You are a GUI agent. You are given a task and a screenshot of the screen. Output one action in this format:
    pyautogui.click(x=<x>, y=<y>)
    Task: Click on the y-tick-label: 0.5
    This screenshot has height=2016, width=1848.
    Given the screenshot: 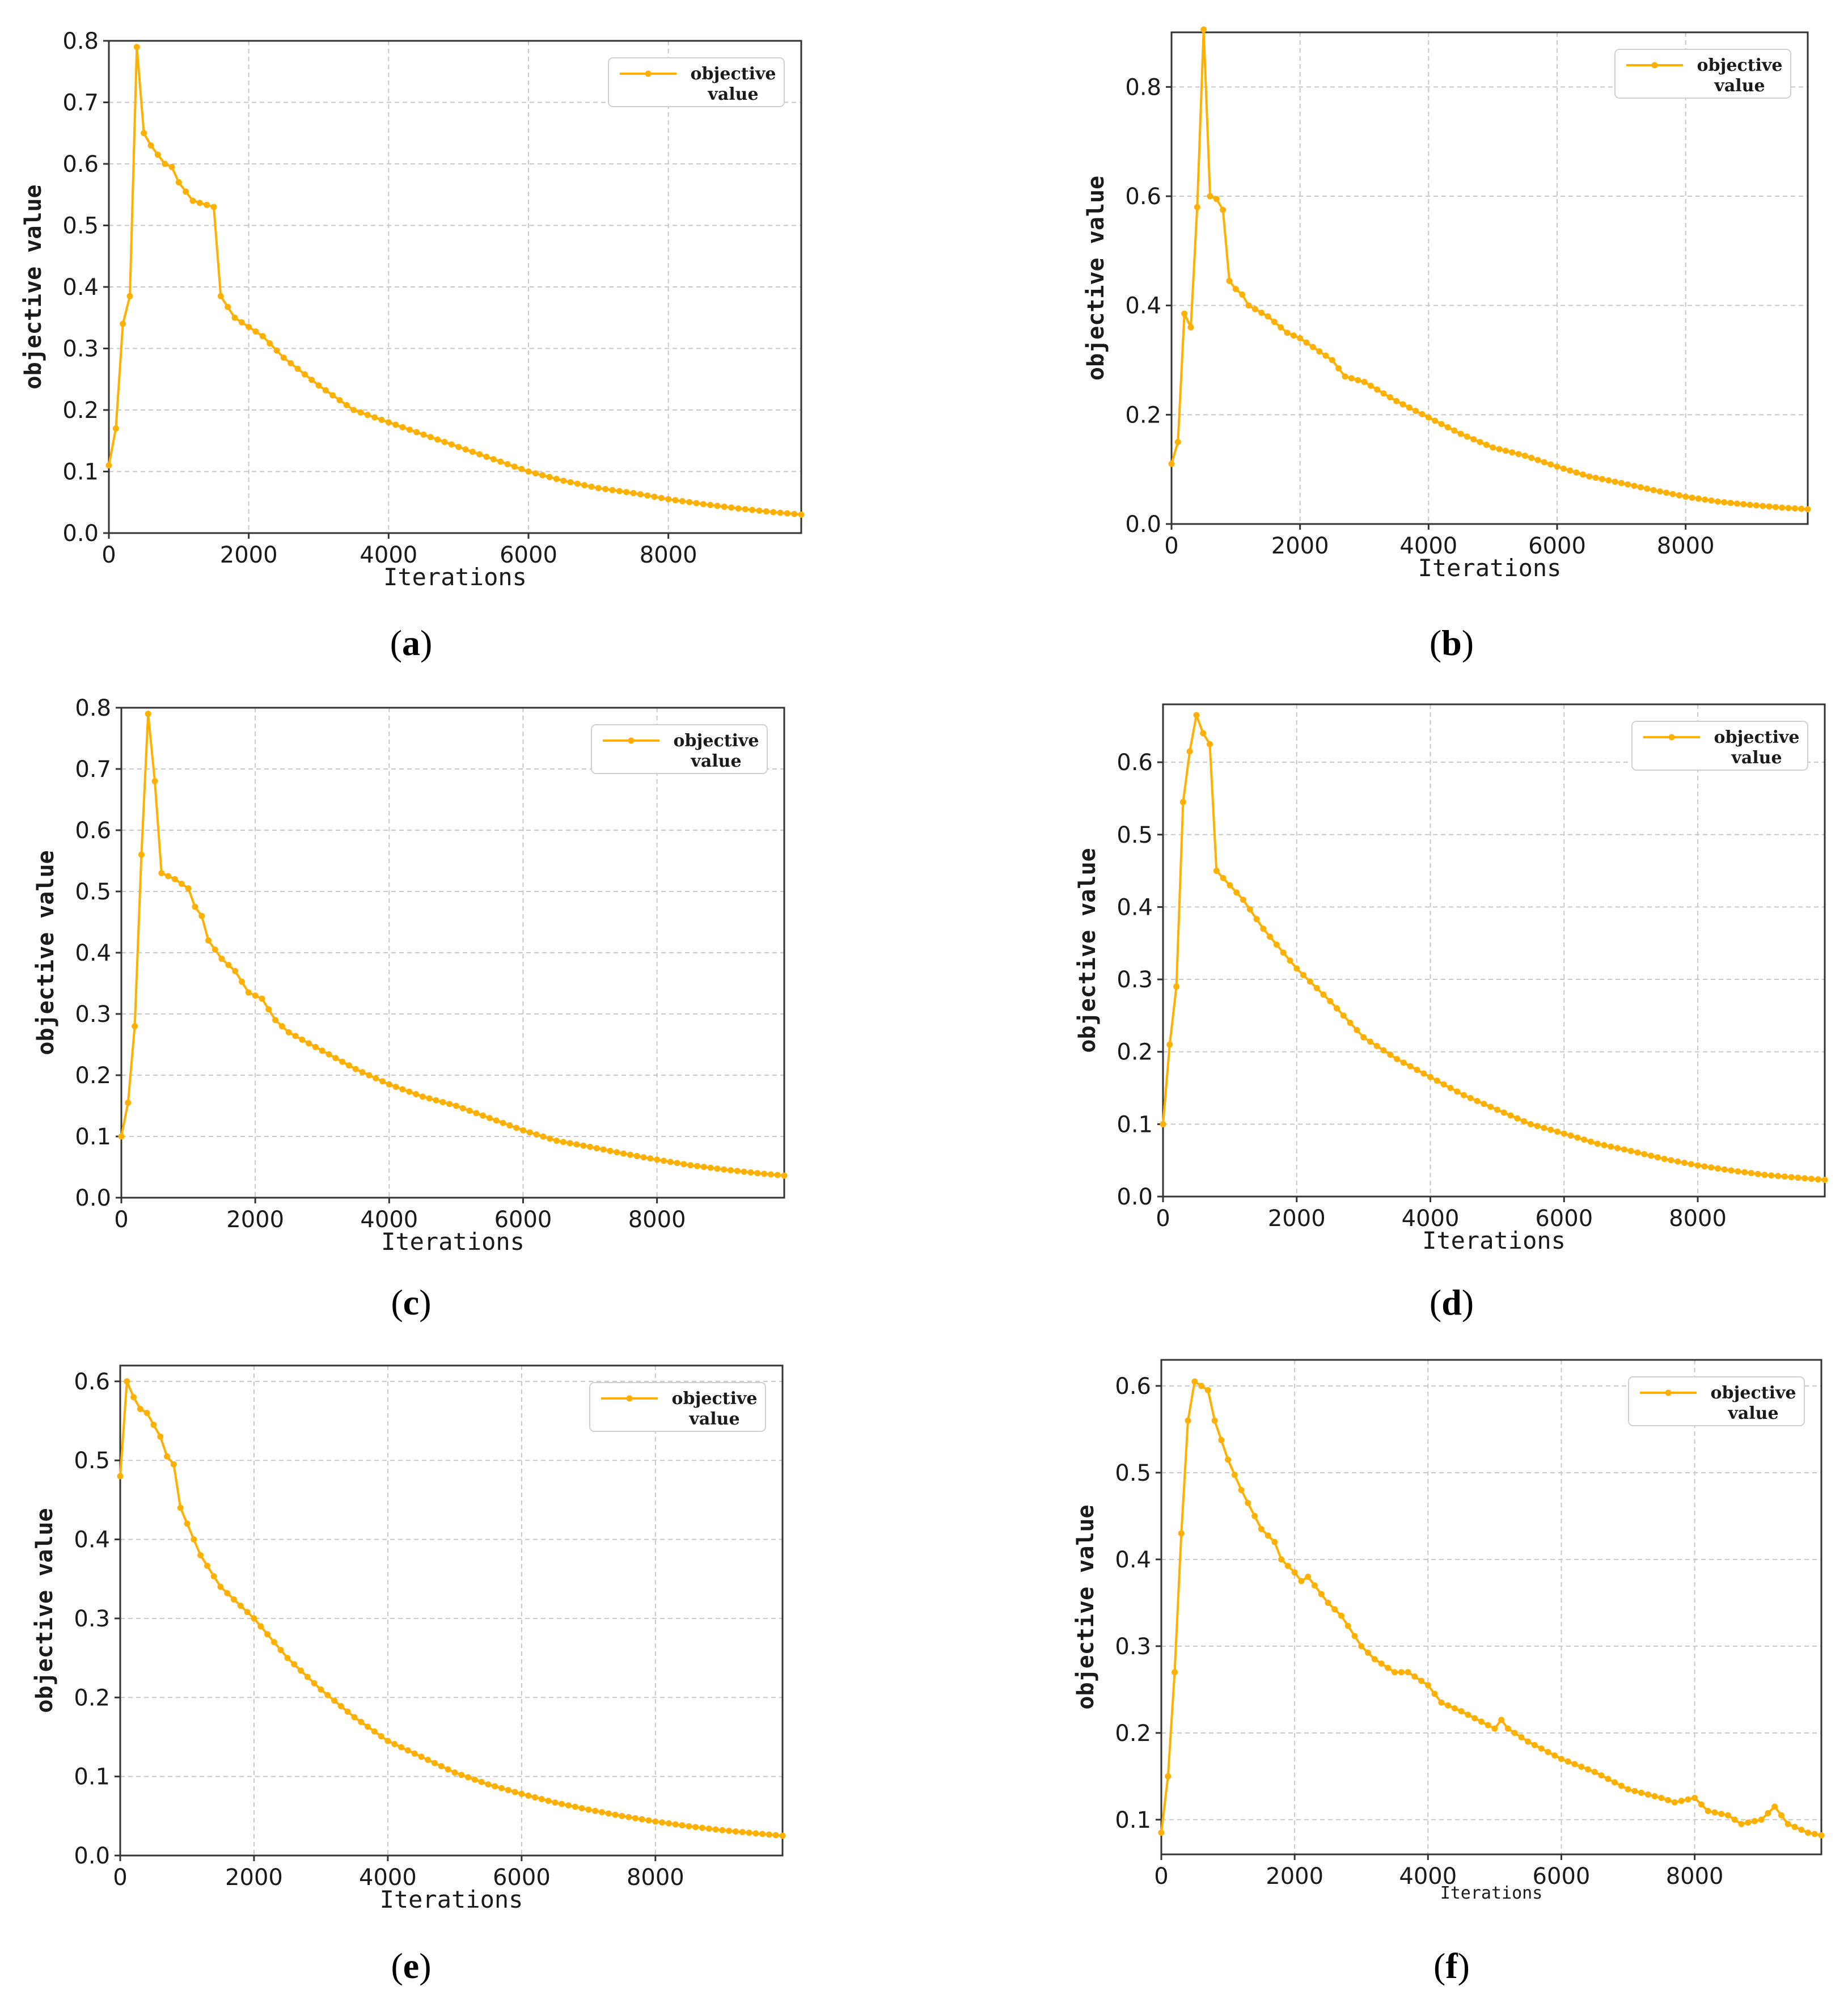 What is the action you would take?
    pyautogui.click(x=80, y=226)
    